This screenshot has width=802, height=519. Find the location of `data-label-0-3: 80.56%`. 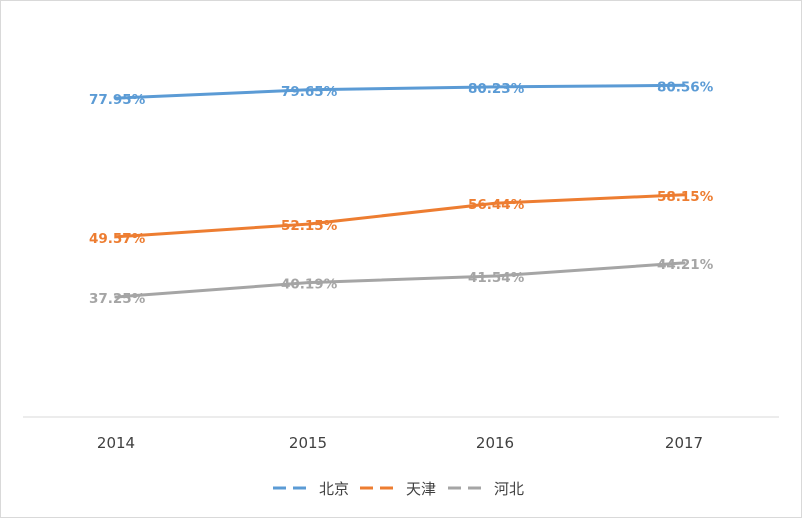

data-label-0-3: 80.56% is located at coordinates (685, 87).